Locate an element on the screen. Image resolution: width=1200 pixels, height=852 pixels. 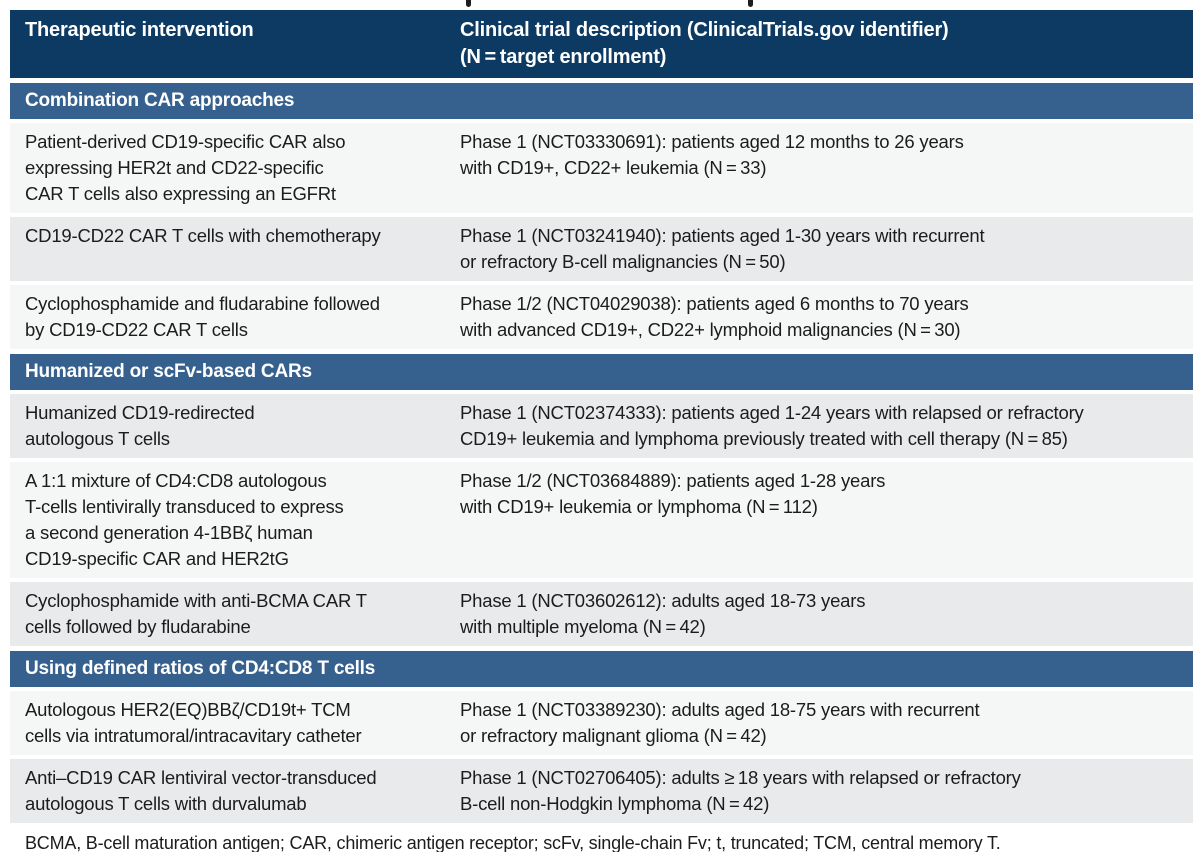
column-header-intervention: Therapeutic intervention is located at coordinates (139, 30).